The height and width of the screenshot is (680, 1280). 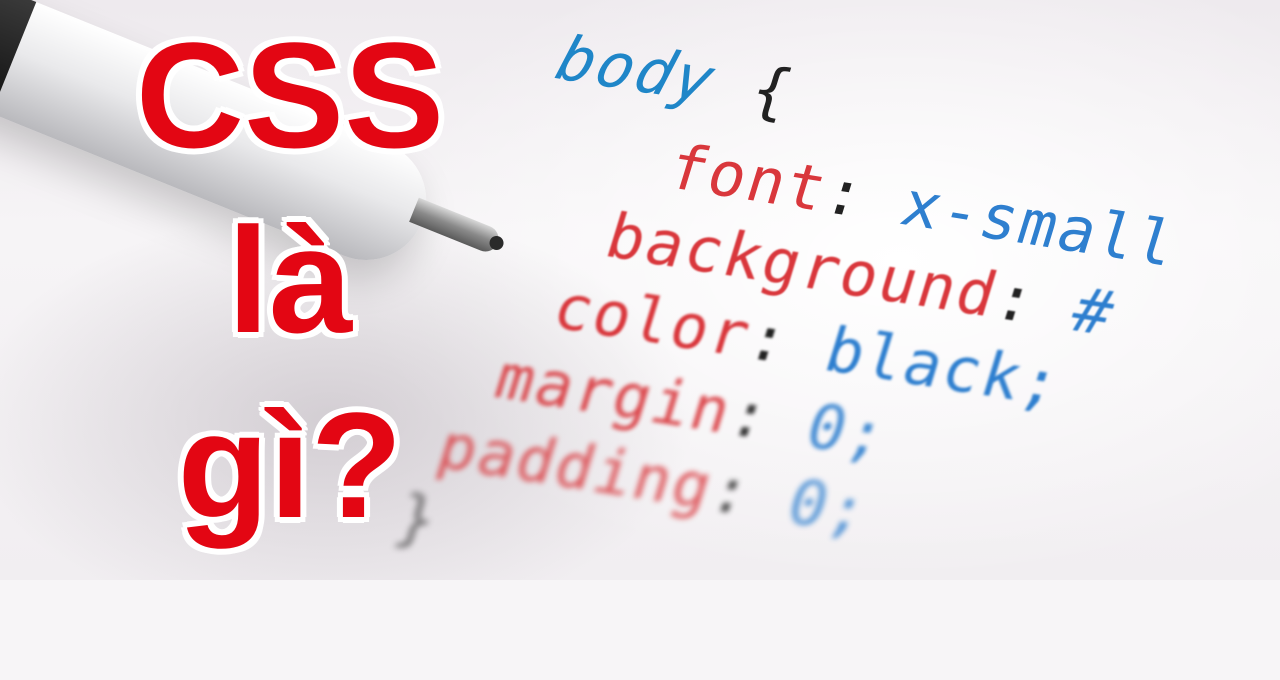 What do you see at coordinates (772, 90) in the screenshot?
I see `code-open-brace: {` at bounding box center [772, 90].